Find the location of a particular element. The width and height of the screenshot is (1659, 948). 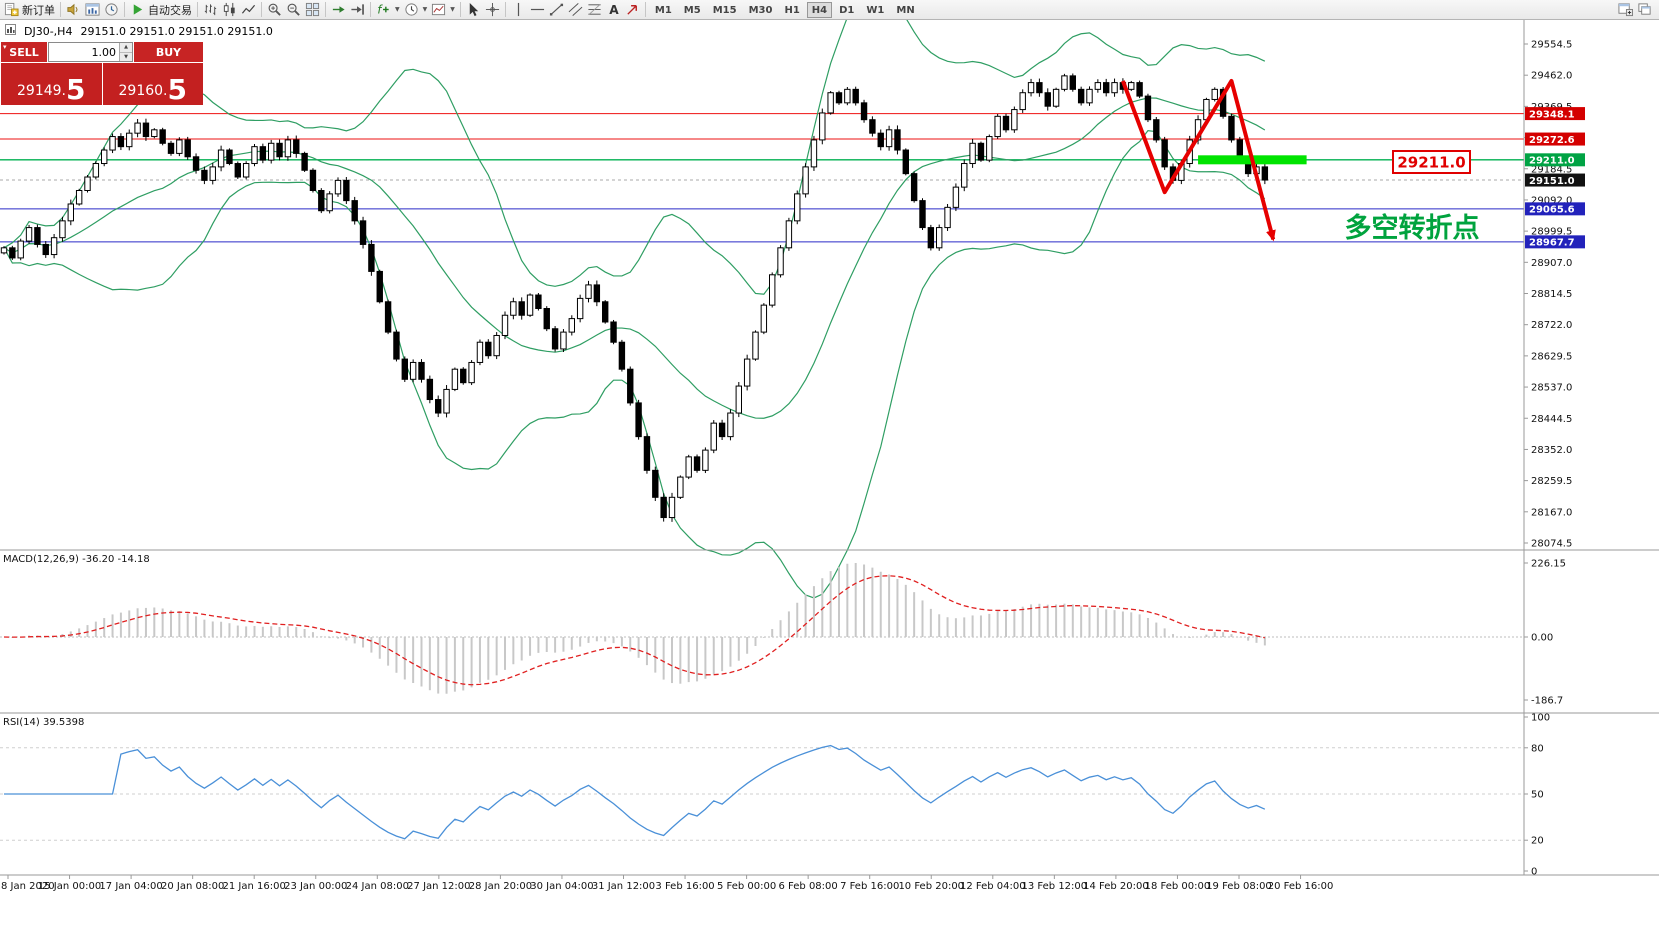

timeframe-h1-button: H1 is located at coordinates (792, 10).